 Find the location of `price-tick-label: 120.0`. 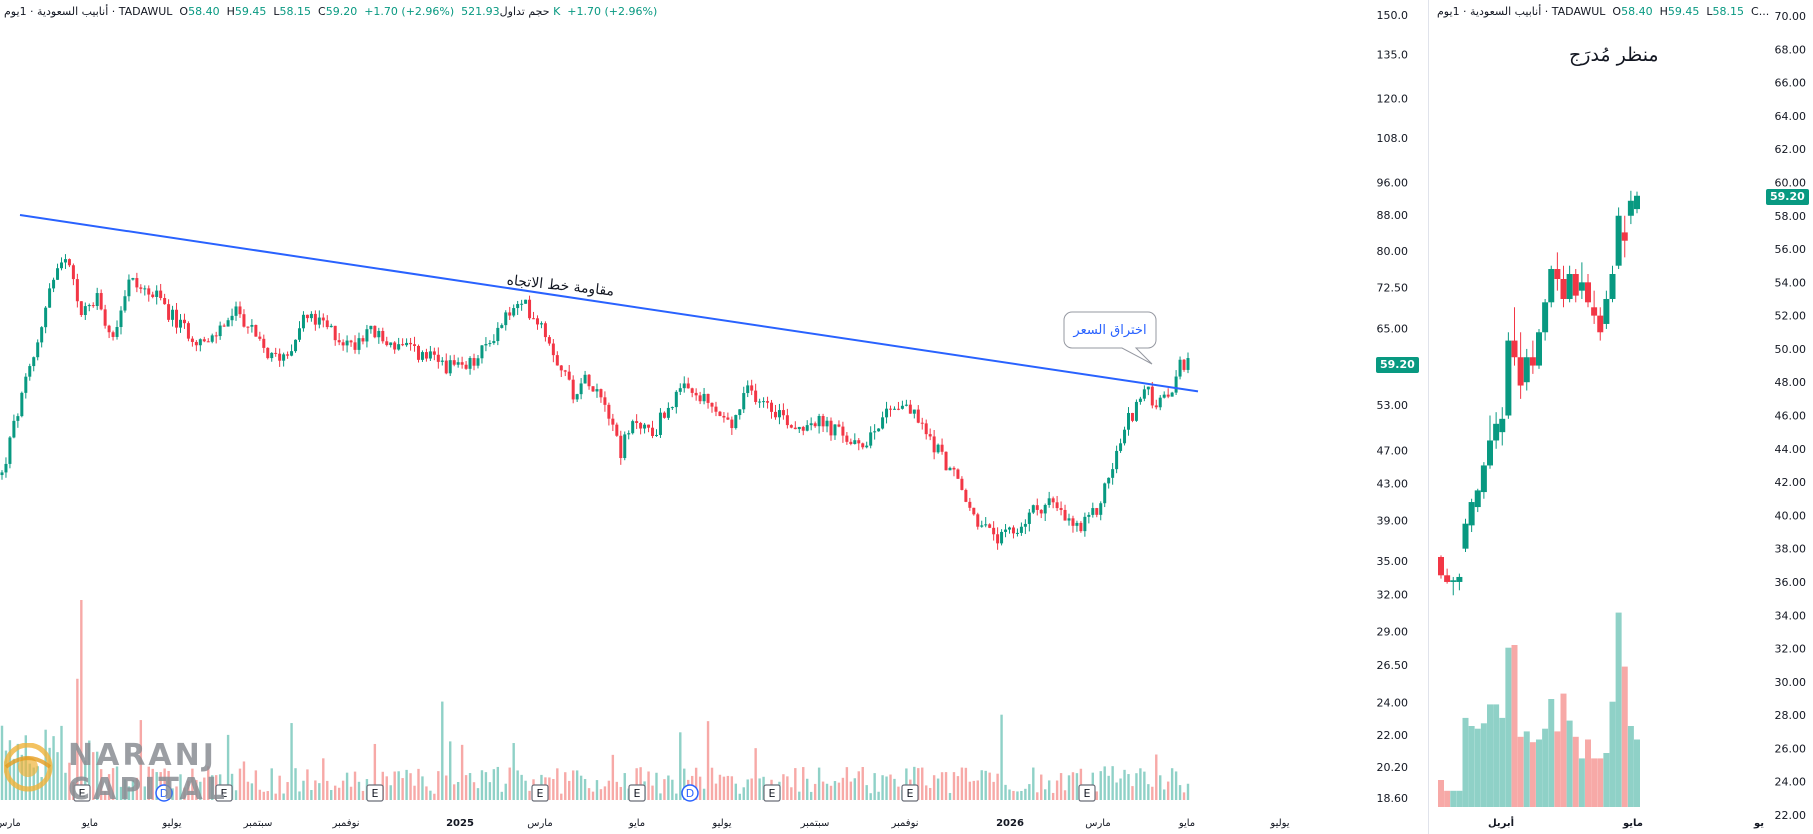

price-tick-label: 120.0 is located at coordinates (1393, 99).